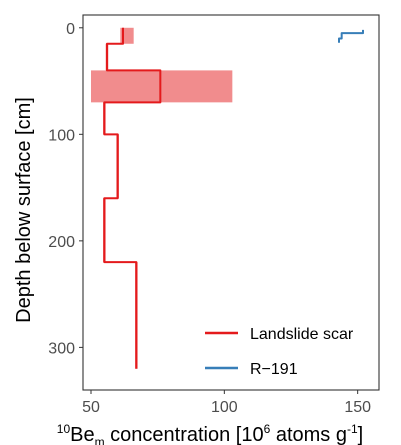  Describe the element at coordinates (302, 334) in the screenshot. I see `legend-label-landslide-scar: Landslide scar` at that location.